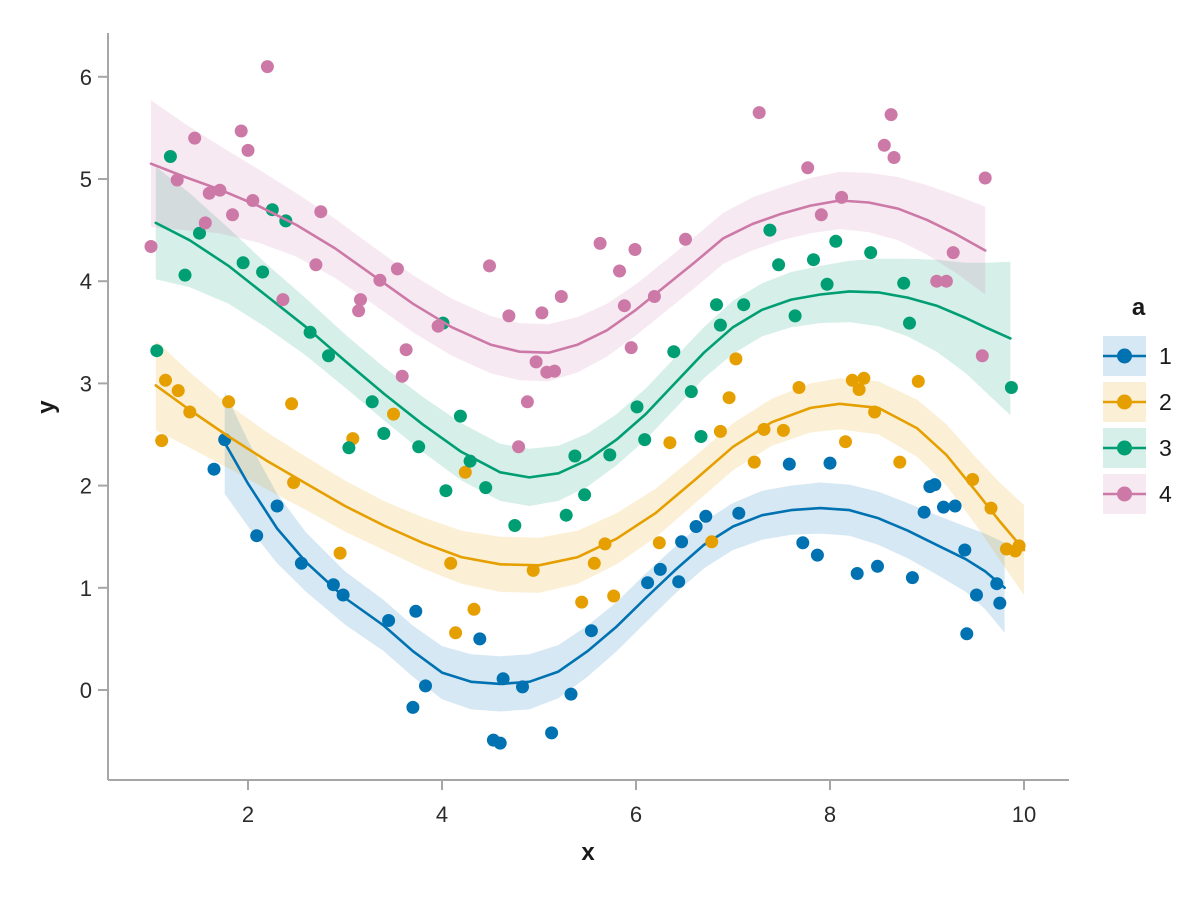  Describe the element at coordinates (248, 814) in the screenshot. I see `x-tick-label: 2` at that location.